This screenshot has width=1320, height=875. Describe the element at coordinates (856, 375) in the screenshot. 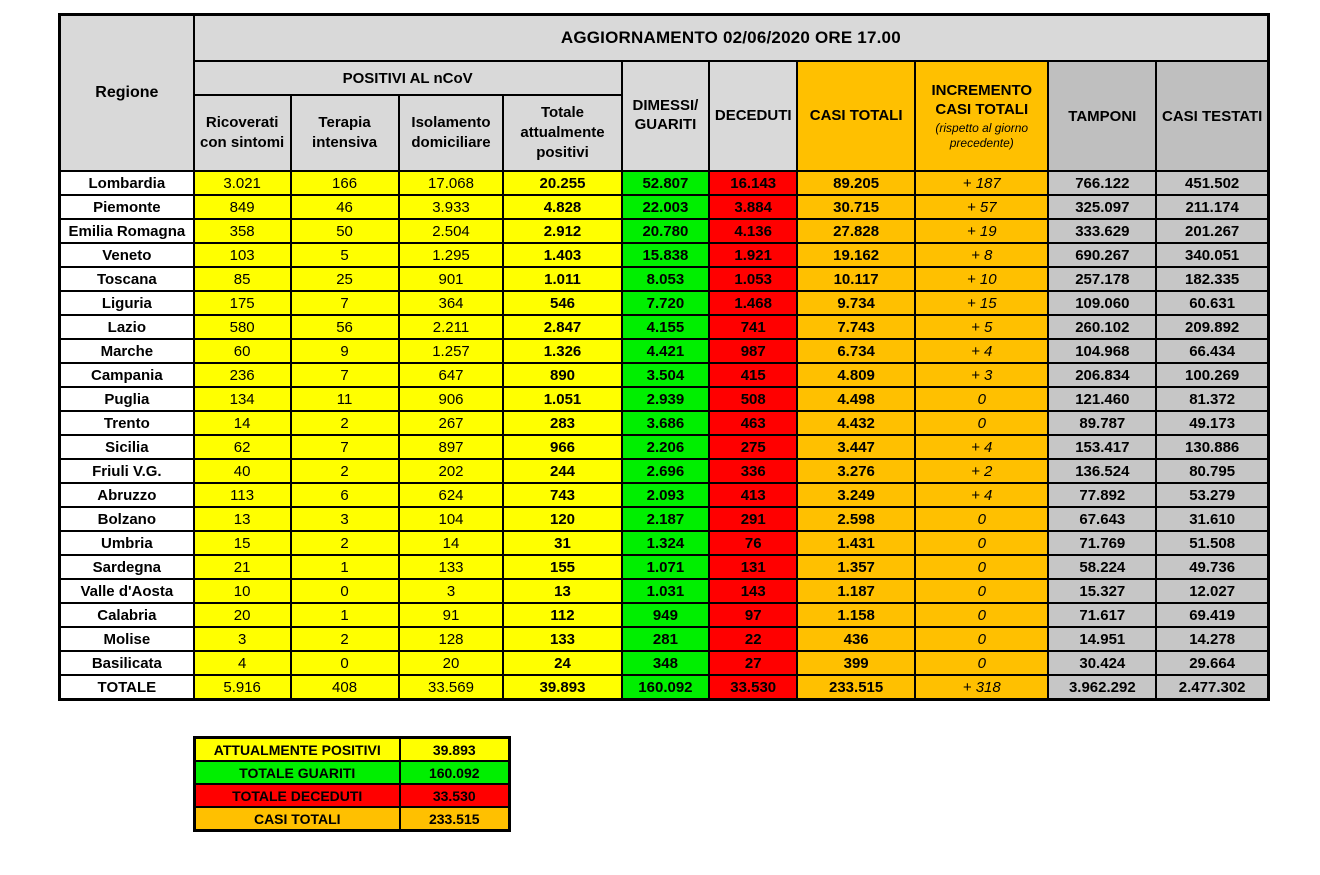

I see `cell-casi-totali: 4.809` at that location.